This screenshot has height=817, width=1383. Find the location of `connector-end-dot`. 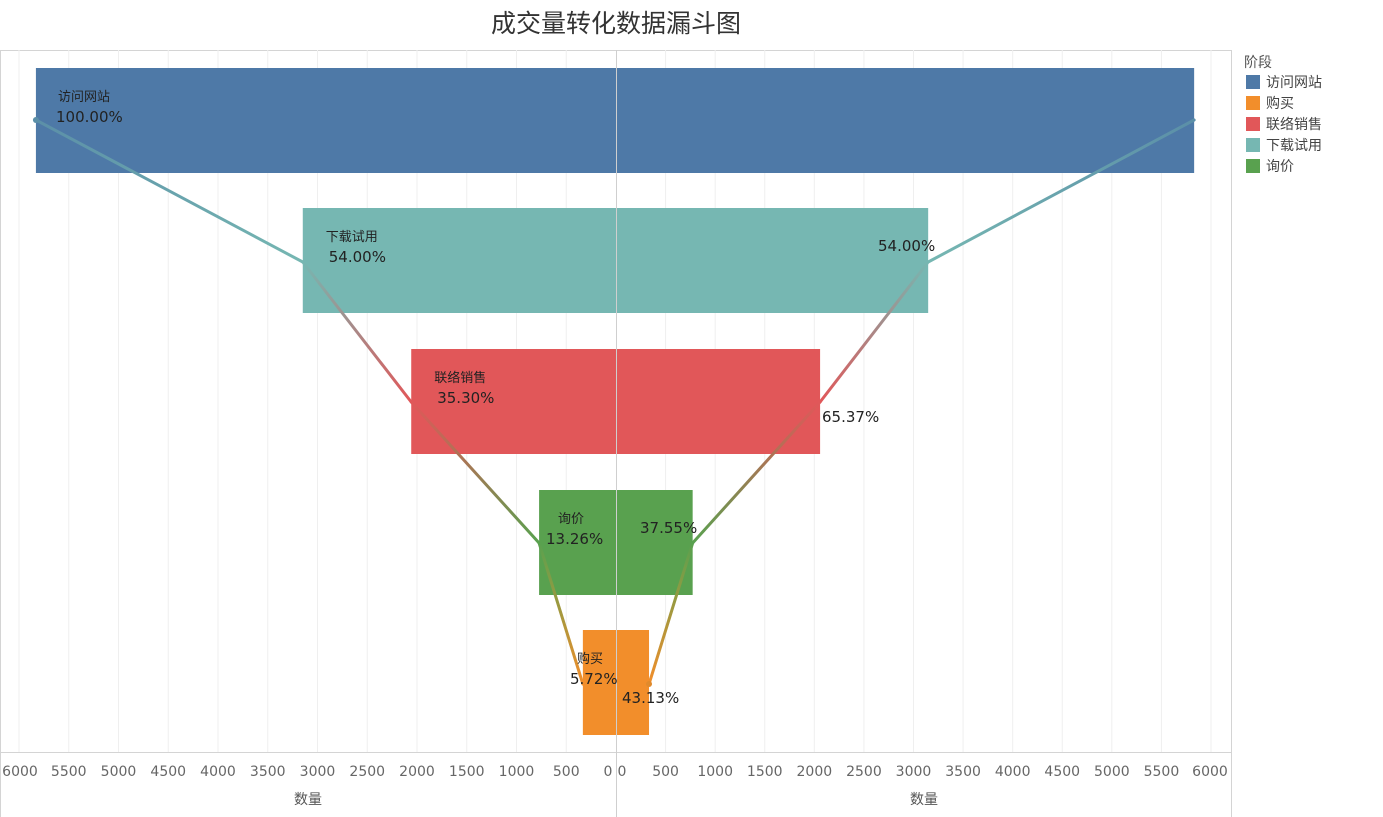

connector-end-dot is located at coordinates (649, 684).